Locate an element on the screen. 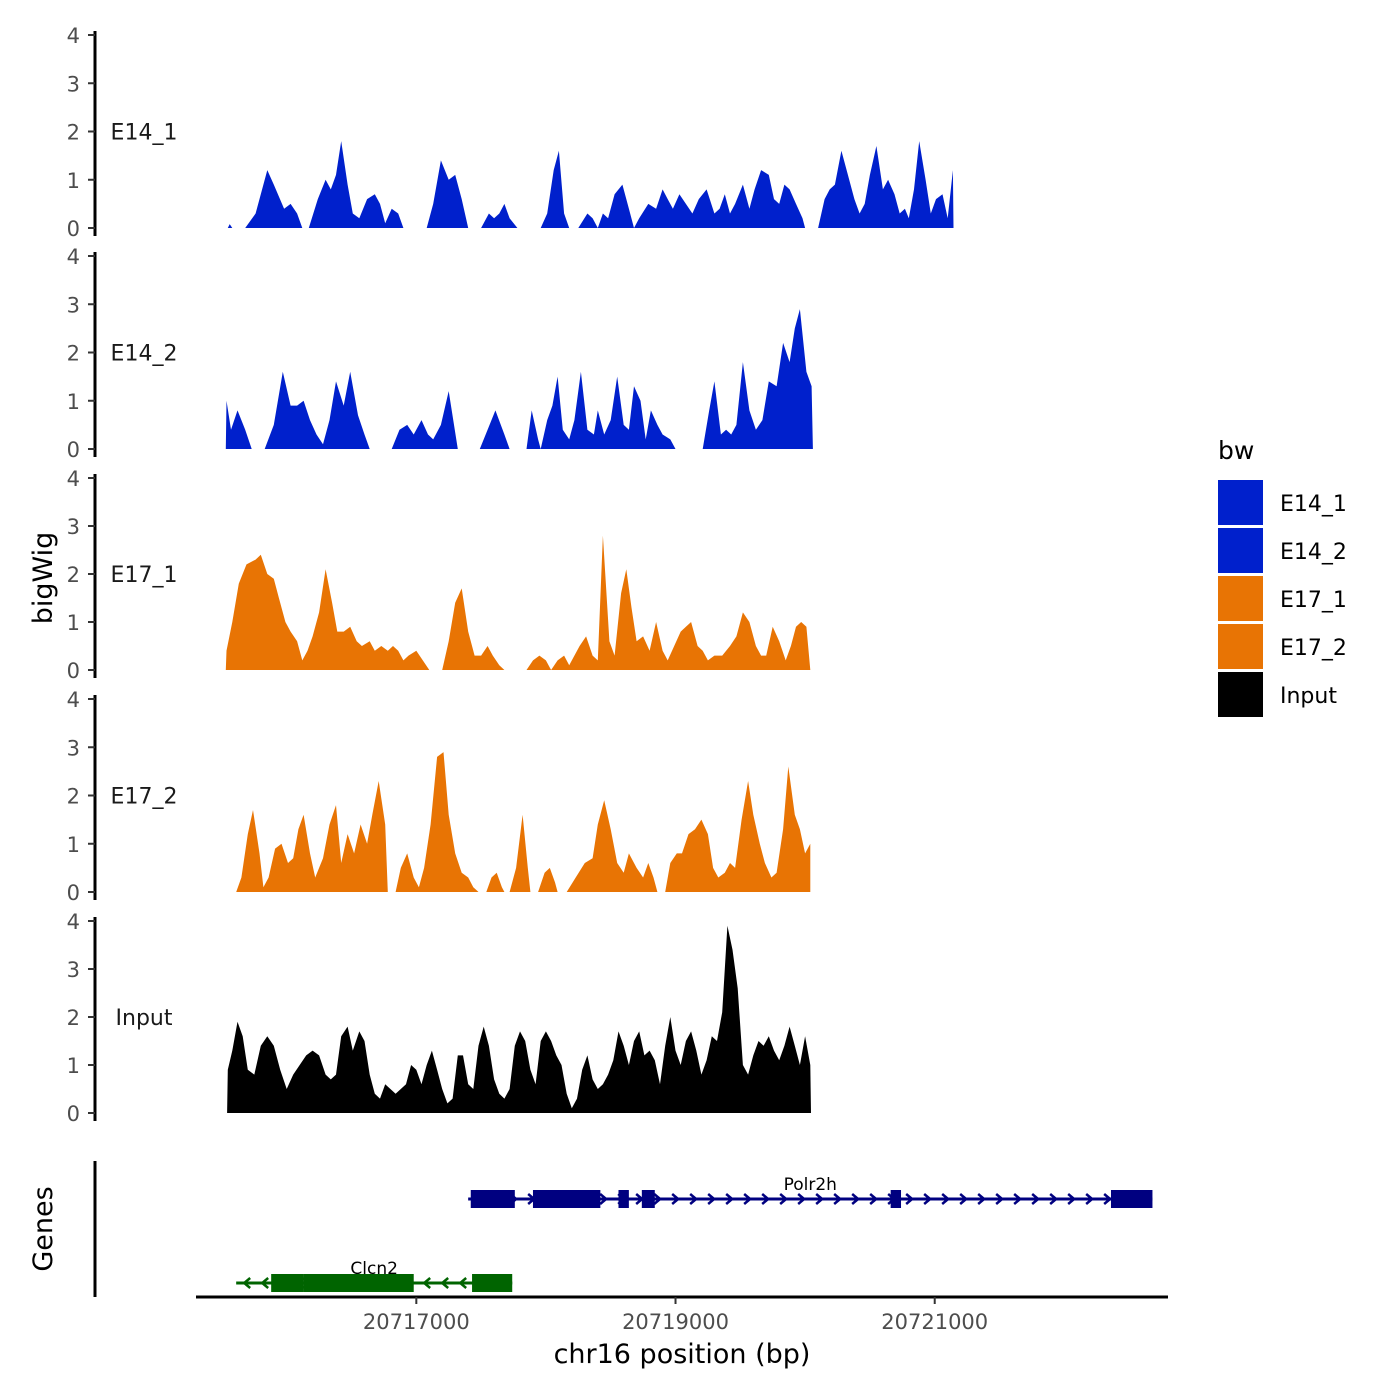 The image size is (1400, 1400). gene-Clcn2: Clcn2 is located at coordinates (374, 1275).